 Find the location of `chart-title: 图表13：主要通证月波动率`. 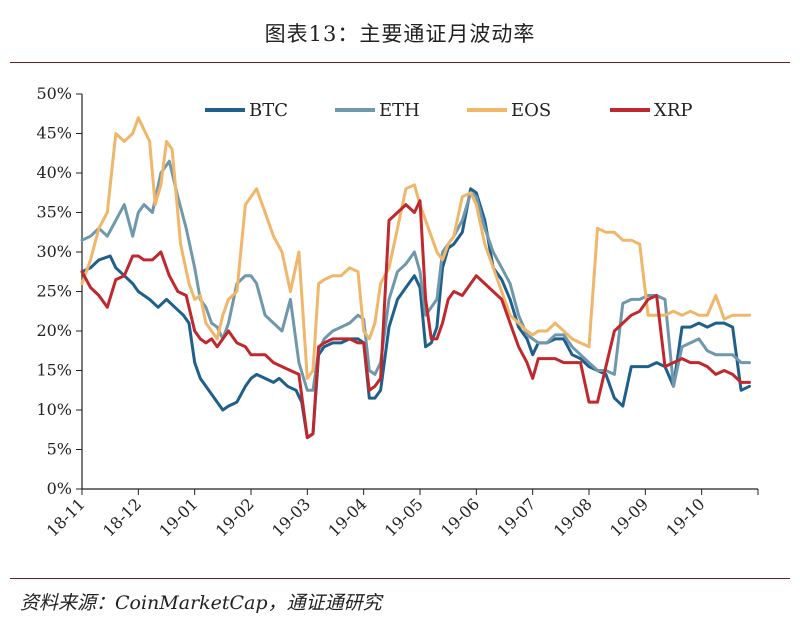

chart-title: 图表13：主要通证月波动率 is located at coordinates (400, 34).